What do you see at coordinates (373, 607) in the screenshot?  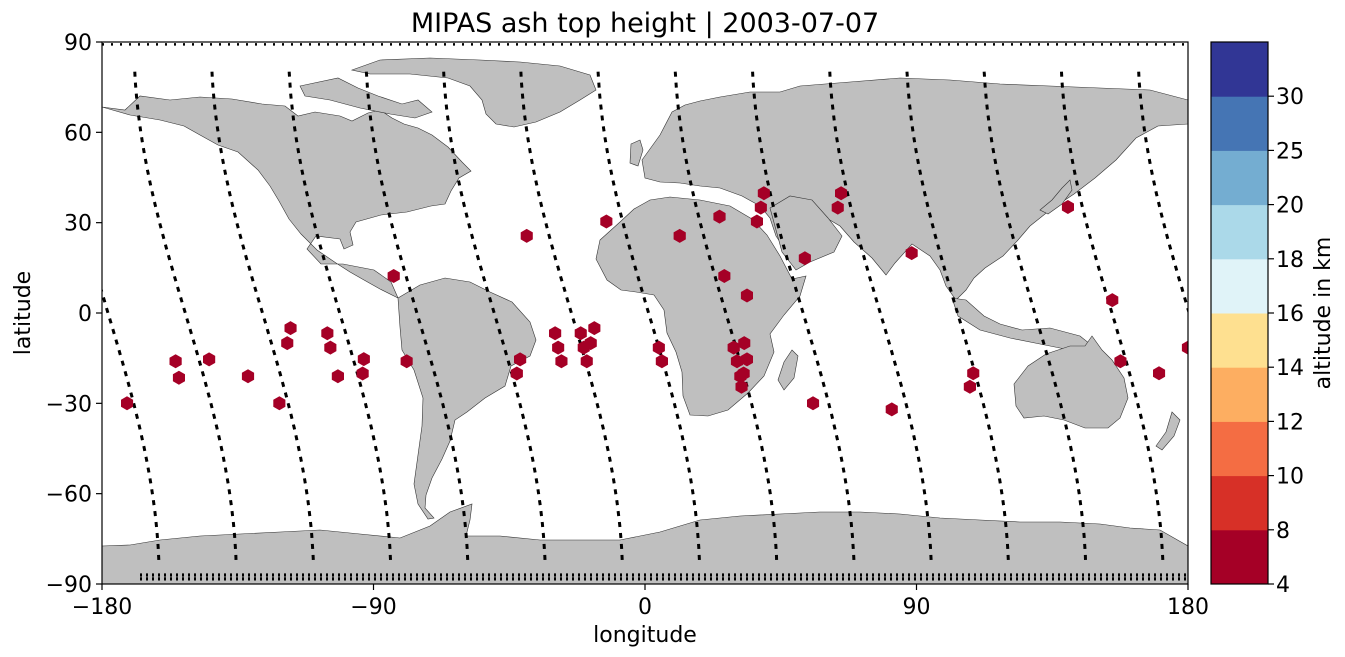 I see `x-tick-label: −90` at bounding box center [373, 607].